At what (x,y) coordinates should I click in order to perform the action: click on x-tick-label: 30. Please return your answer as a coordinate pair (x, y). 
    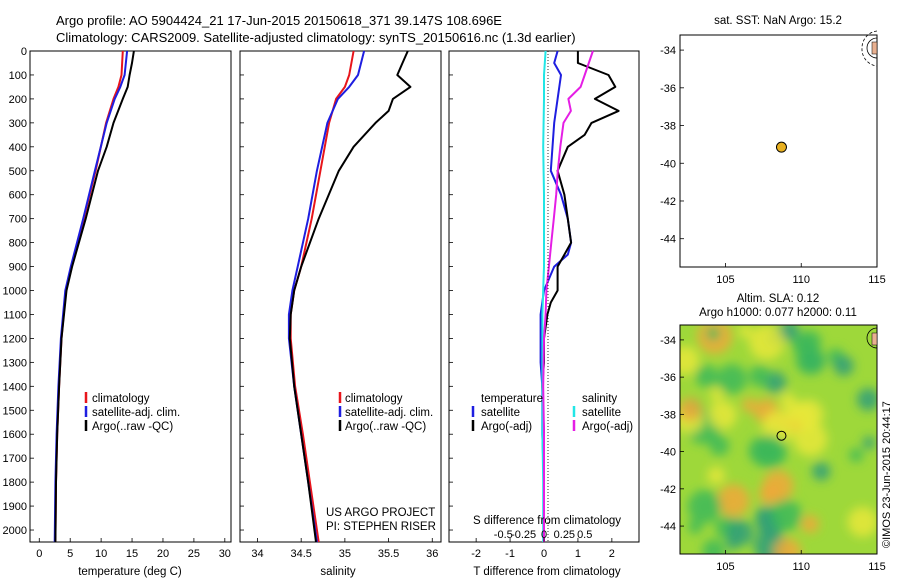
    Looking at the image, I should click on (225, 554).